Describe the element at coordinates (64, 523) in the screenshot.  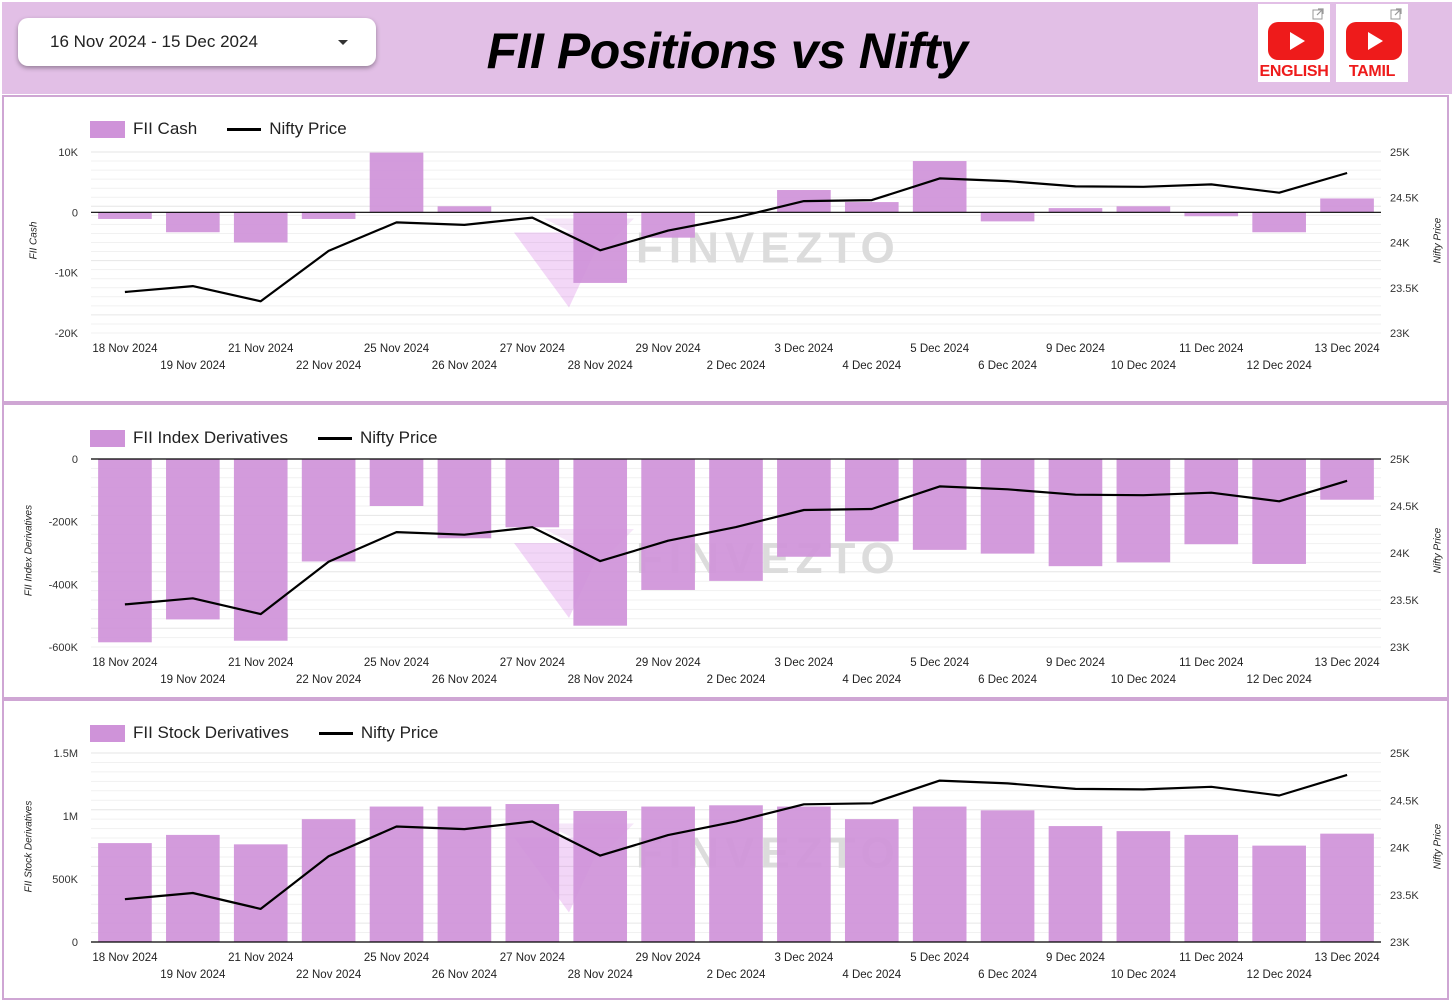
I see `y-tick-label: -200K` at that location.